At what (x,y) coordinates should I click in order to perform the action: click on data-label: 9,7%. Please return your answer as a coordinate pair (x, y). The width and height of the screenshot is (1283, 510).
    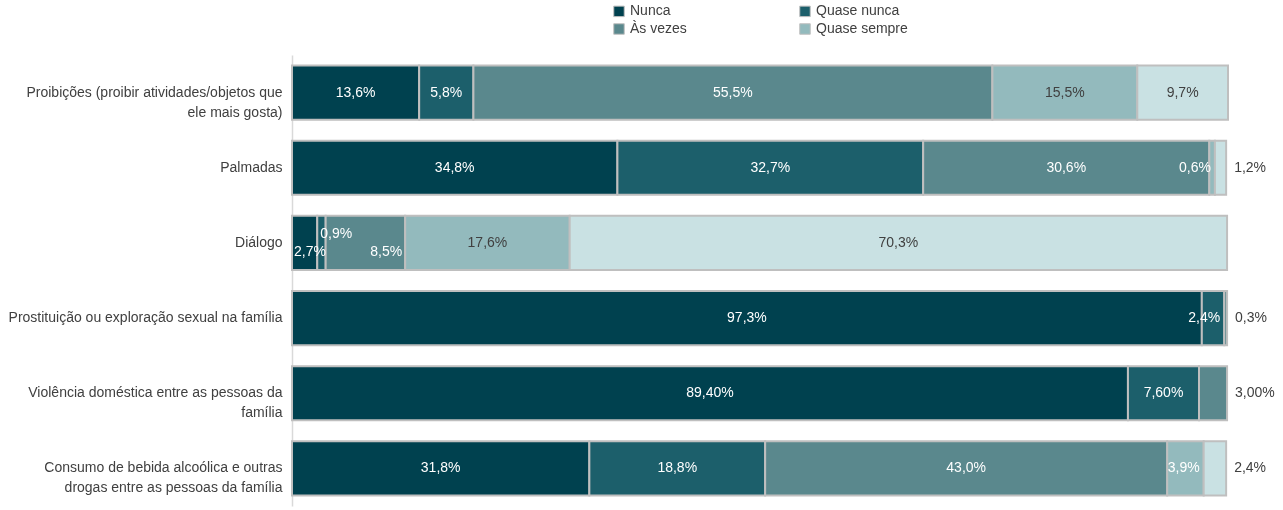
    Looking at the image, I should click on (1182, 91).